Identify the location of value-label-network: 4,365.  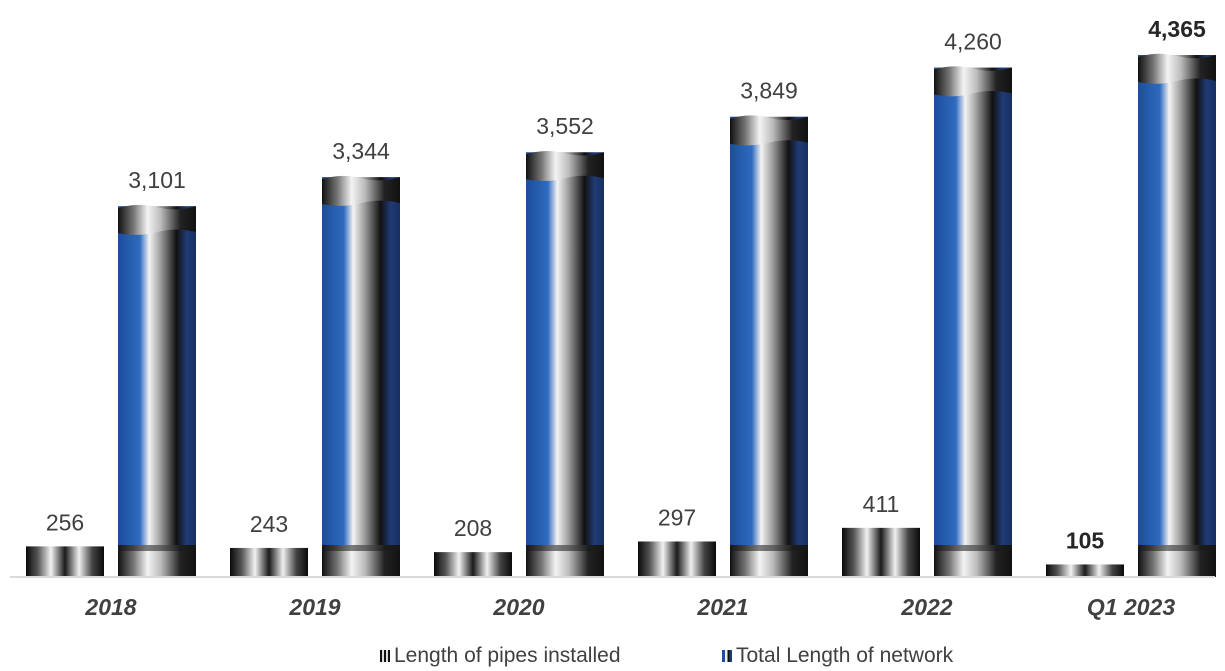
(1177, 29).